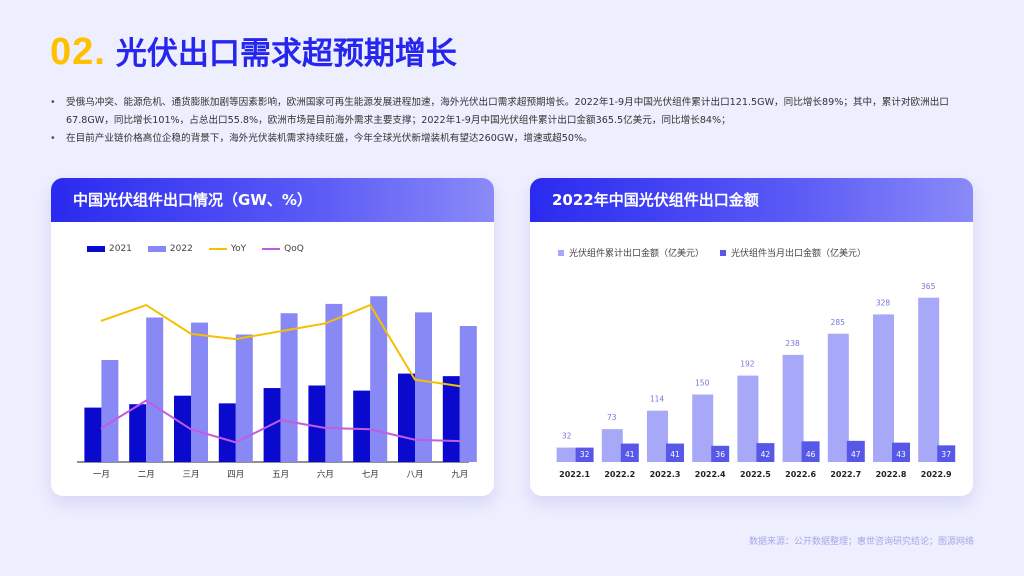  What do you see at coordinates (928, 286) in the screenshot?
I see `data-label-cumulative: 365` at bounding box center [928, 286].